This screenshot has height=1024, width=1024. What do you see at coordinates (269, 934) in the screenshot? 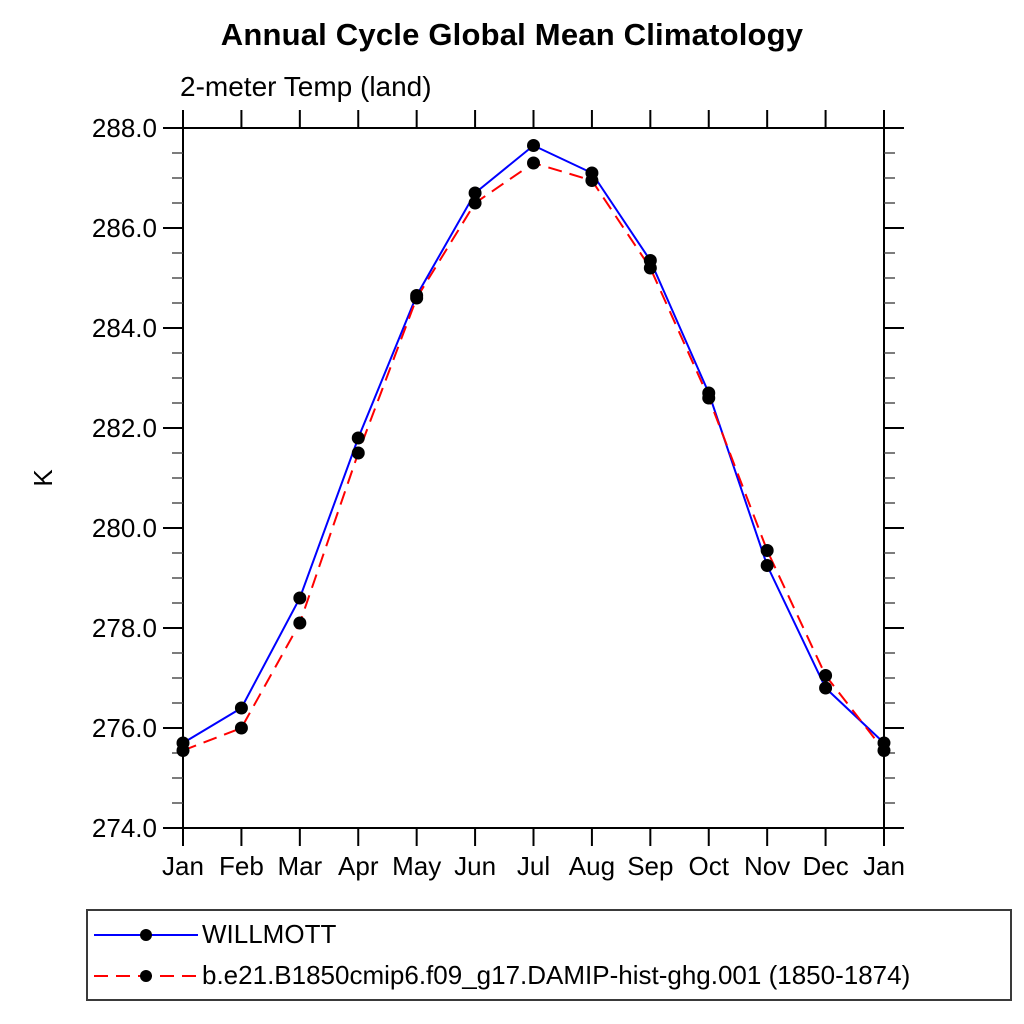
I see `legend-label-willmott: WILLMOTT` at bounding box center [269, 934].